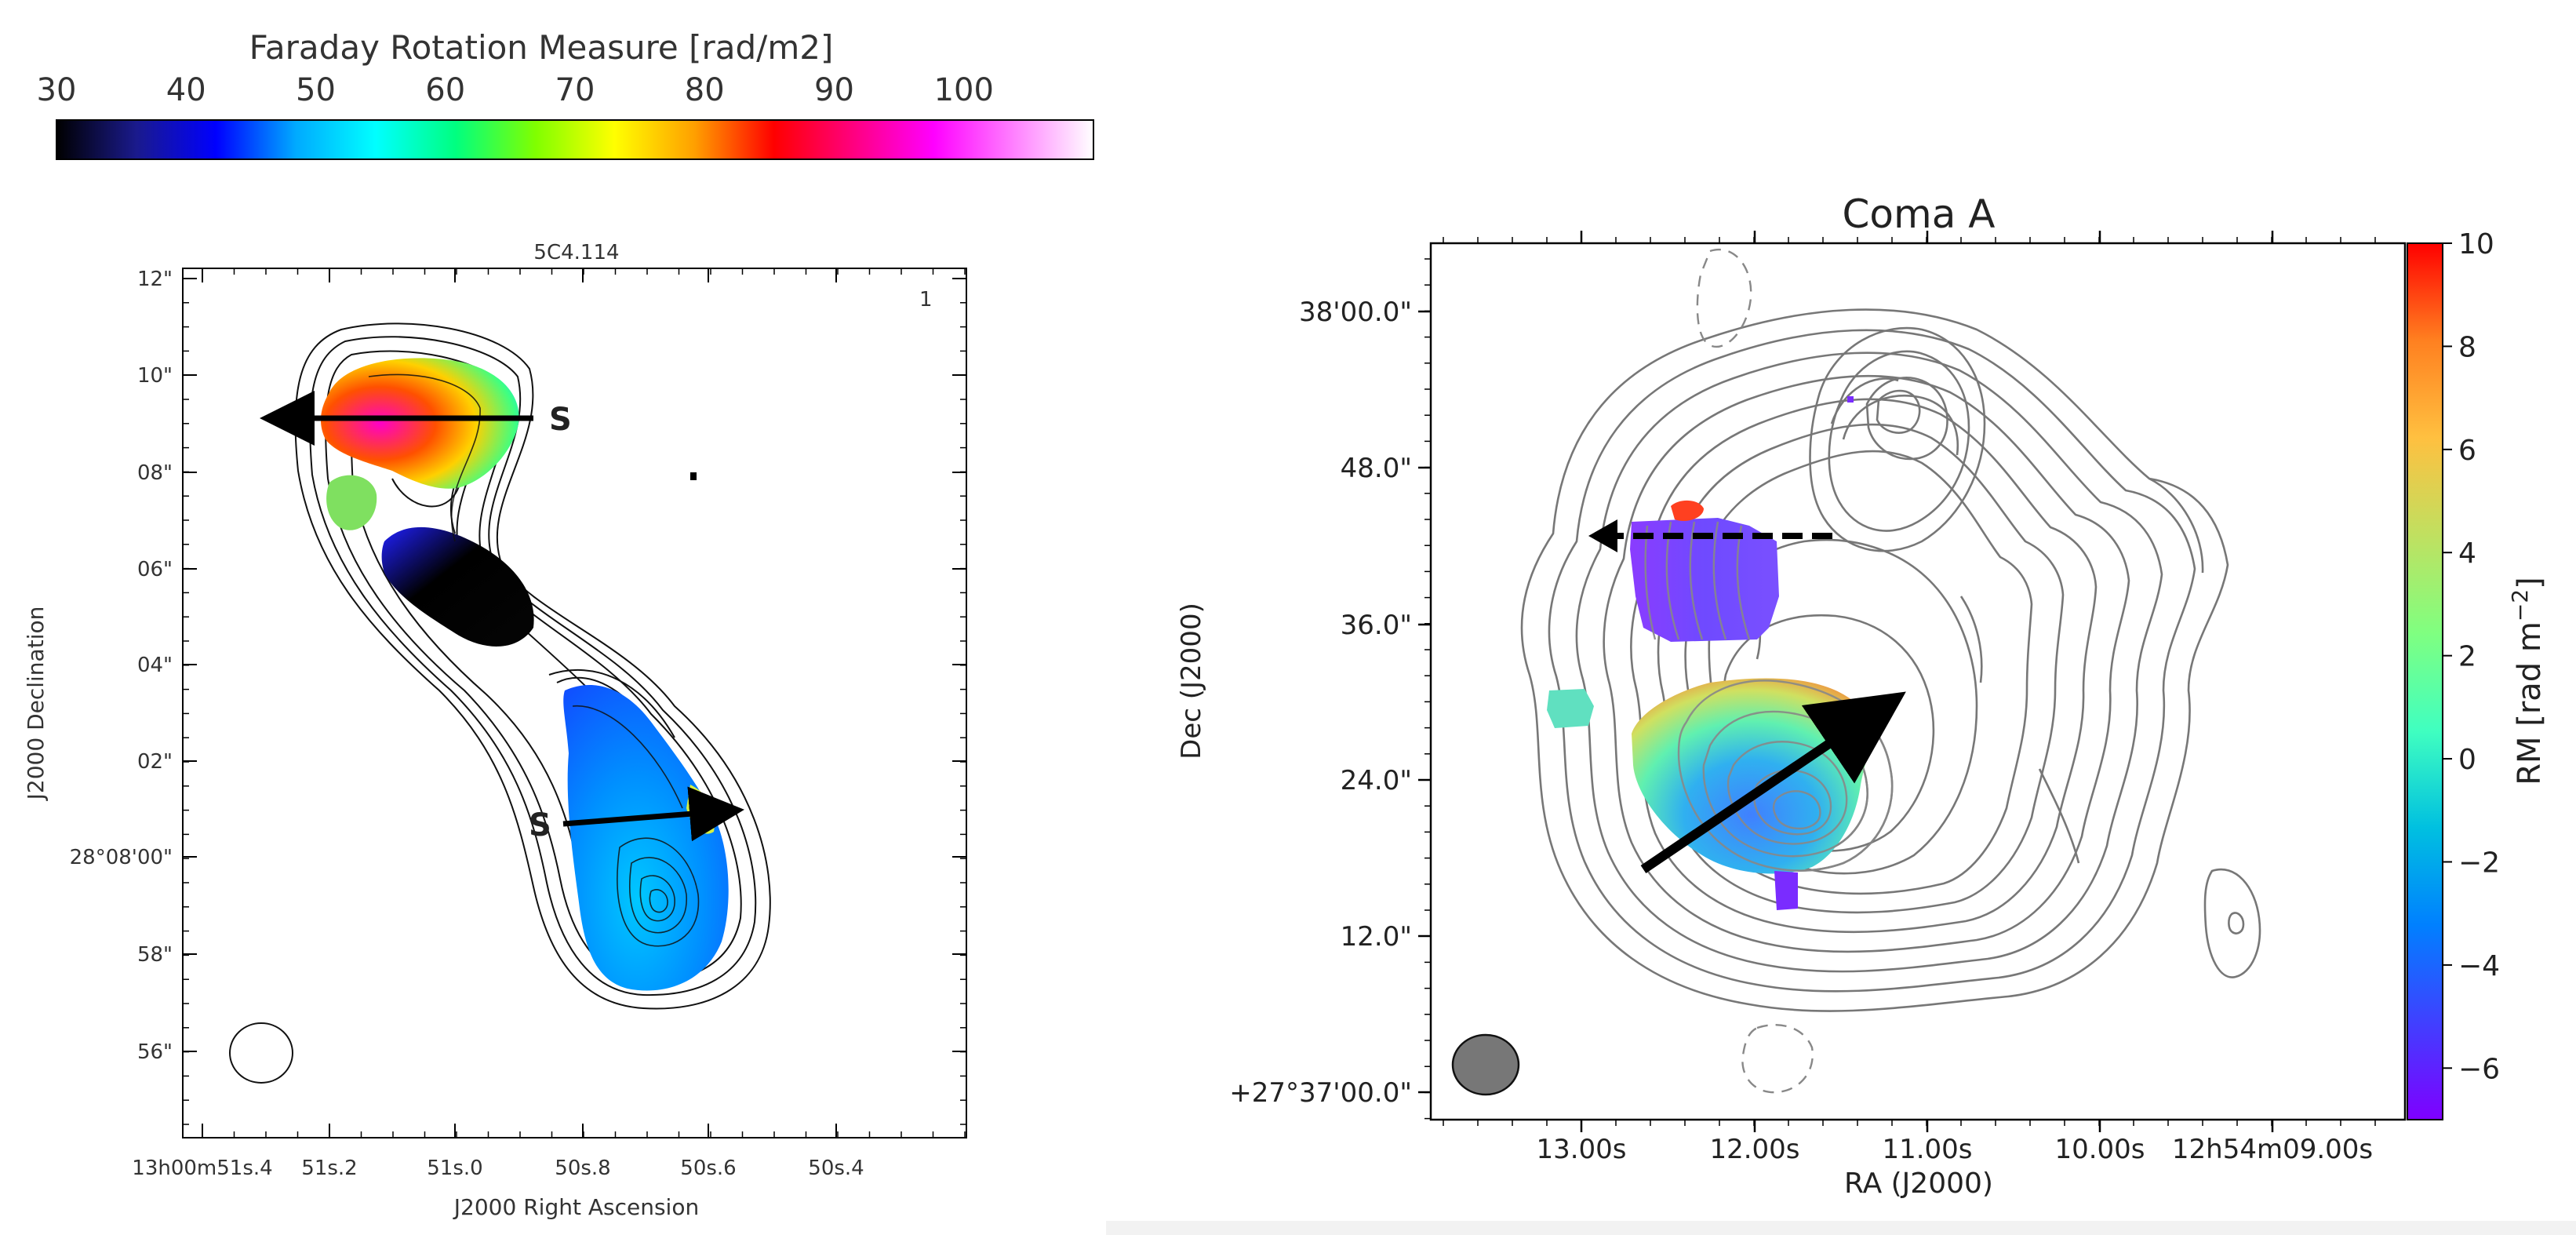 The width and height of the screenshot is (2576, 1235). I want to click on right-x-tick-label: 12h54m09.00s, so click(2272, 1149).